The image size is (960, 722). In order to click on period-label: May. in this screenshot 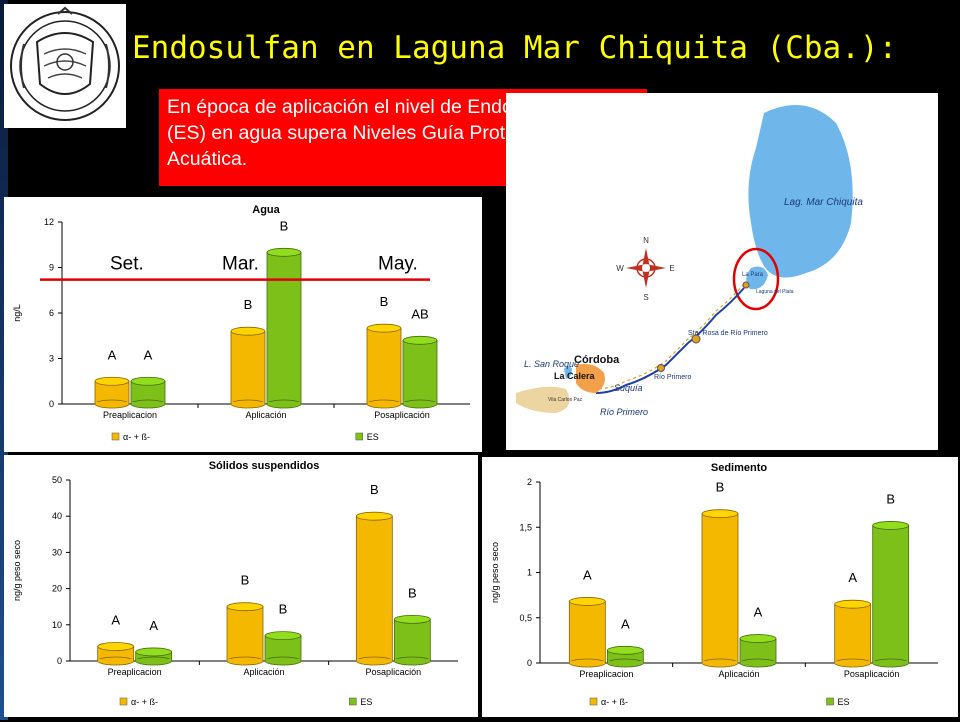, I will do `click(398, 264)`.